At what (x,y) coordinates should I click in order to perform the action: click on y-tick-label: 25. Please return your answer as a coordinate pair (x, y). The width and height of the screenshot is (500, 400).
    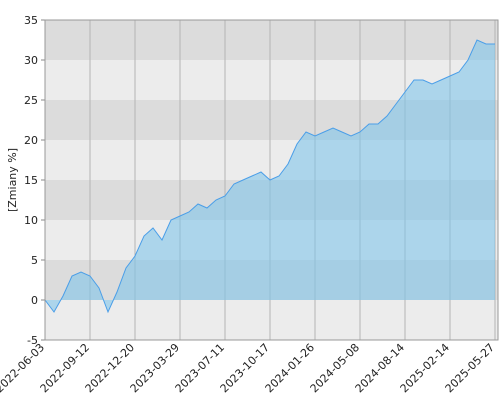
    Looking at the image, I should click on (31, 100).